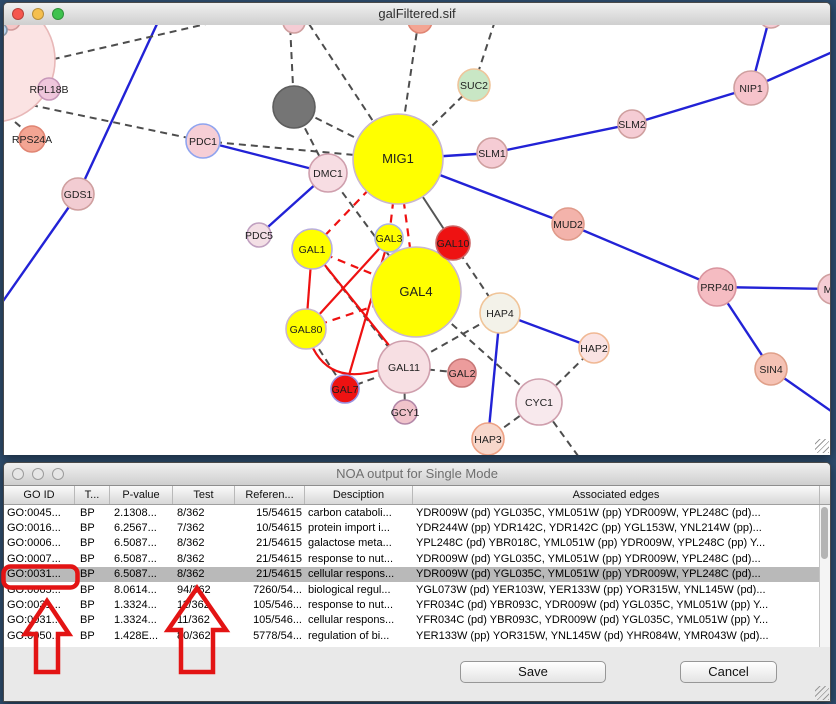  I want to click on column-header-test: Test, so click(204, 495).